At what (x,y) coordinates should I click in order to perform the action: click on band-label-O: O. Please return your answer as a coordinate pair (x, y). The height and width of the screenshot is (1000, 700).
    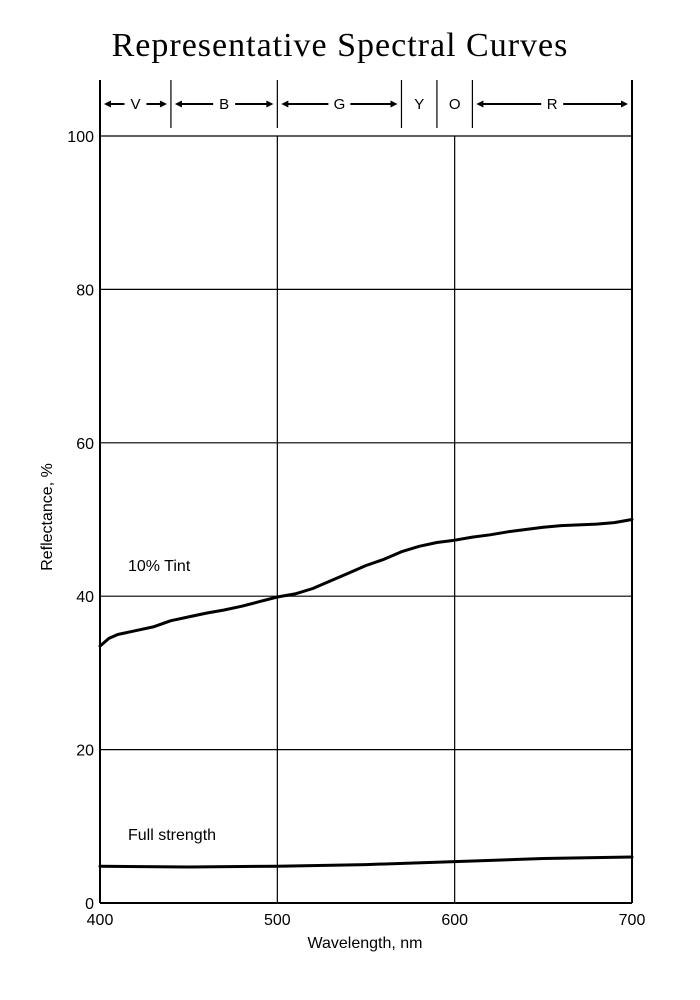
    Looking at the image, I should click on (455, 104).